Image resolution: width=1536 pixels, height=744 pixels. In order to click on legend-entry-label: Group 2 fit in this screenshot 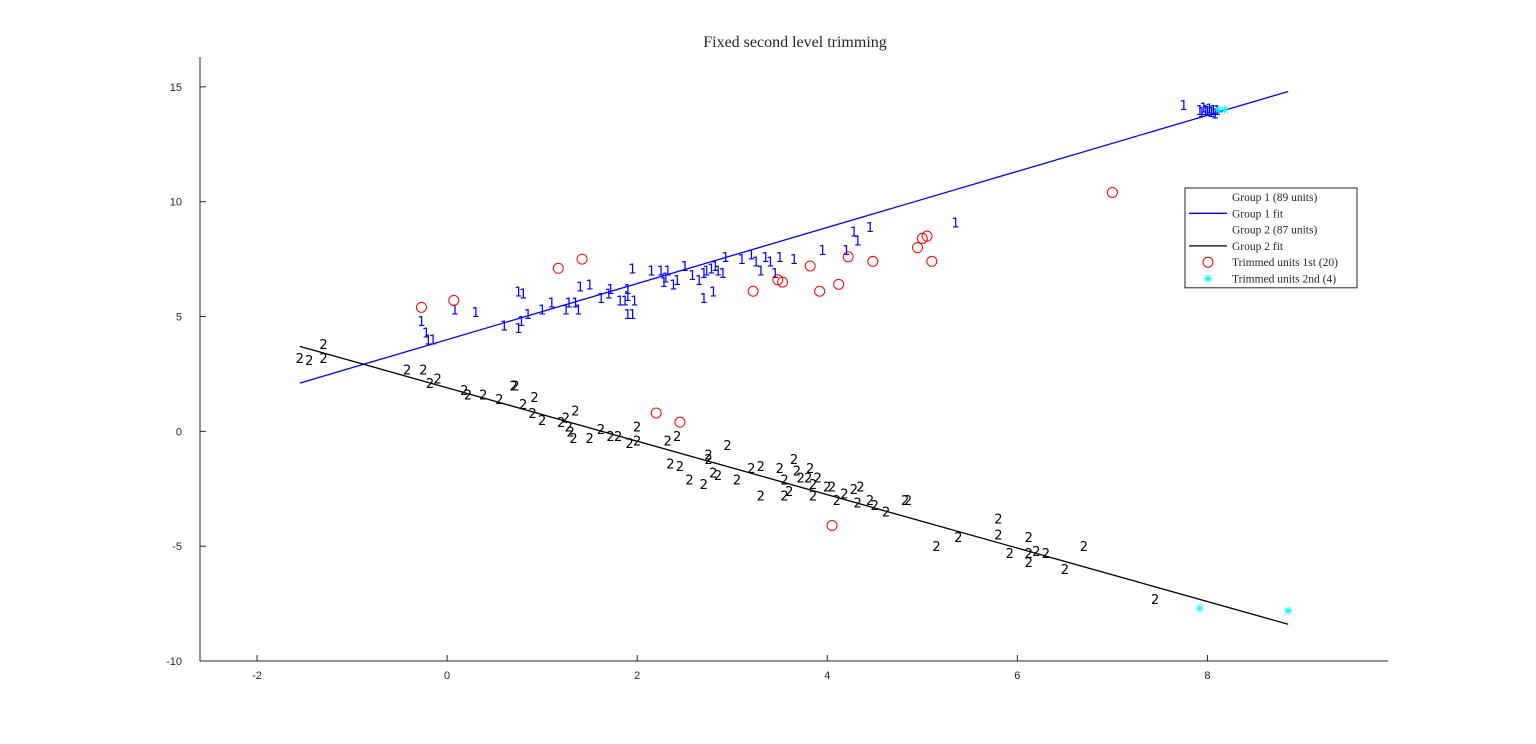, I will do `click(1258, 247)`.